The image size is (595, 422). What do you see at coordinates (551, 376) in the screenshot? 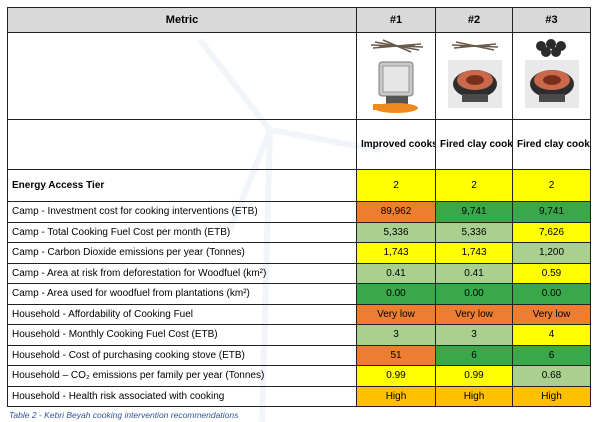
I see `metric-value: 0.68` at bounding box center [551, 376].